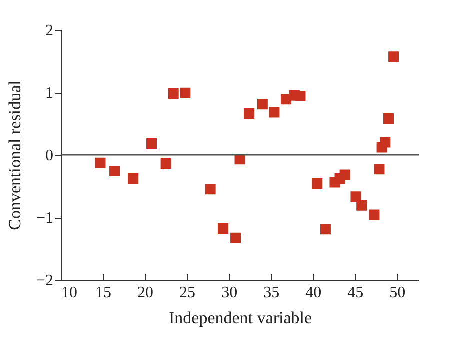 This screenshot has height=349, width=474. What do you see at coordinates (240, 318) in the screenshot?
I see `x-axis-title: Independent variable` at bounding box center [240, 318].